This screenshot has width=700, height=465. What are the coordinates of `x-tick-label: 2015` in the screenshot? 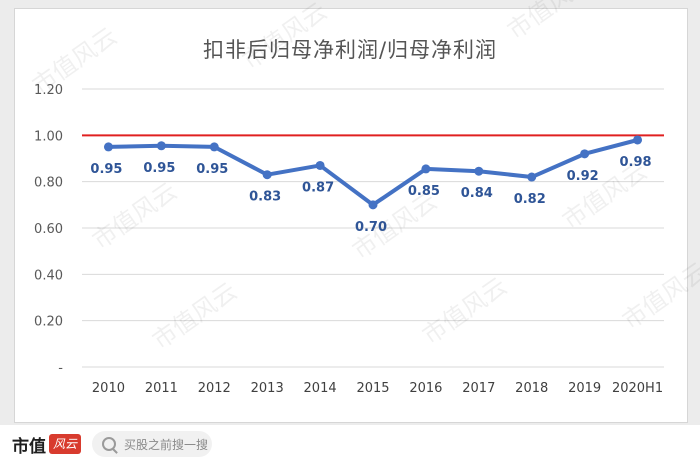 It's located at (372, 388).